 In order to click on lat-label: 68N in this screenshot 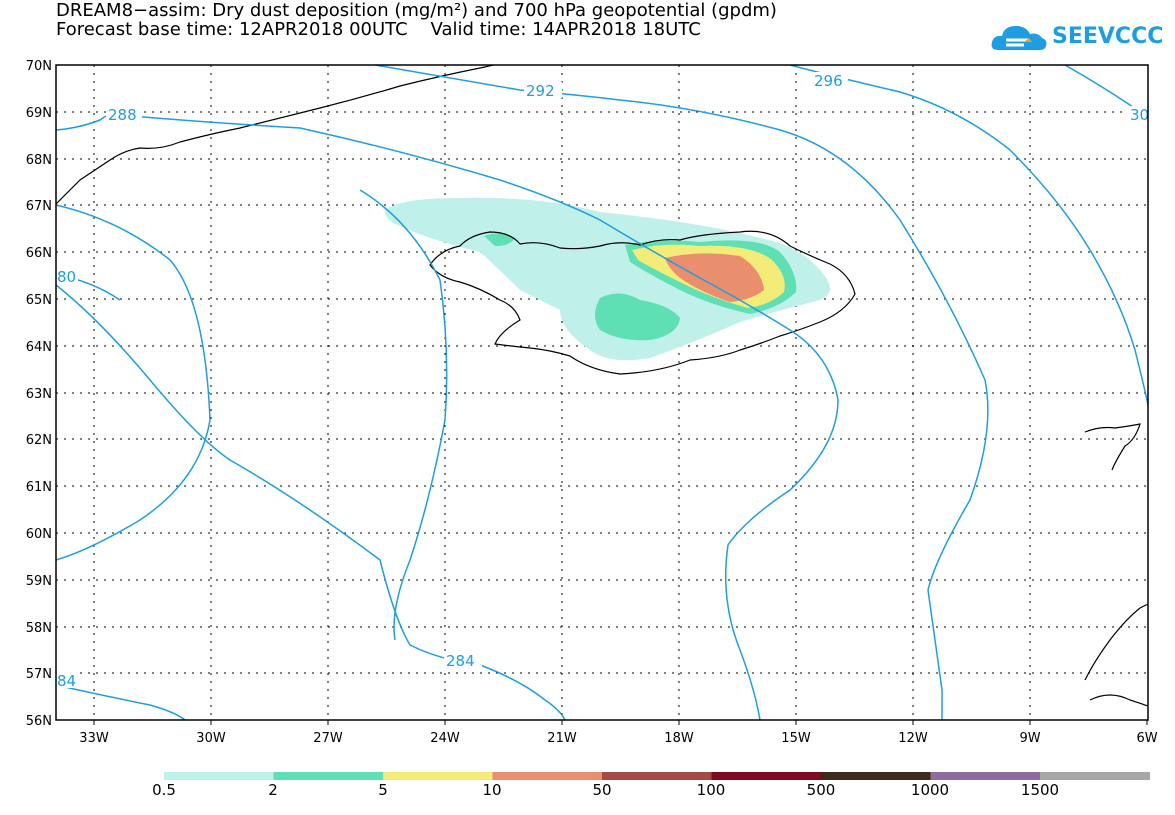, I will do `click(39, 160)`.